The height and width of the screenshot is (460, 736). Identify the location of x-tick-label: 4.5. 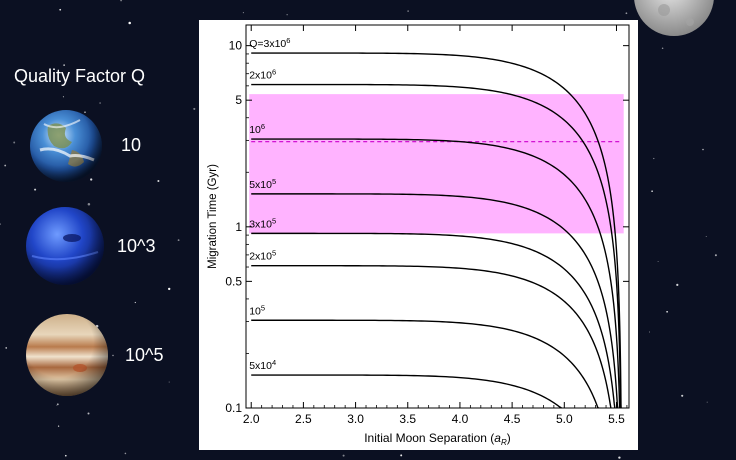
(512, 419).